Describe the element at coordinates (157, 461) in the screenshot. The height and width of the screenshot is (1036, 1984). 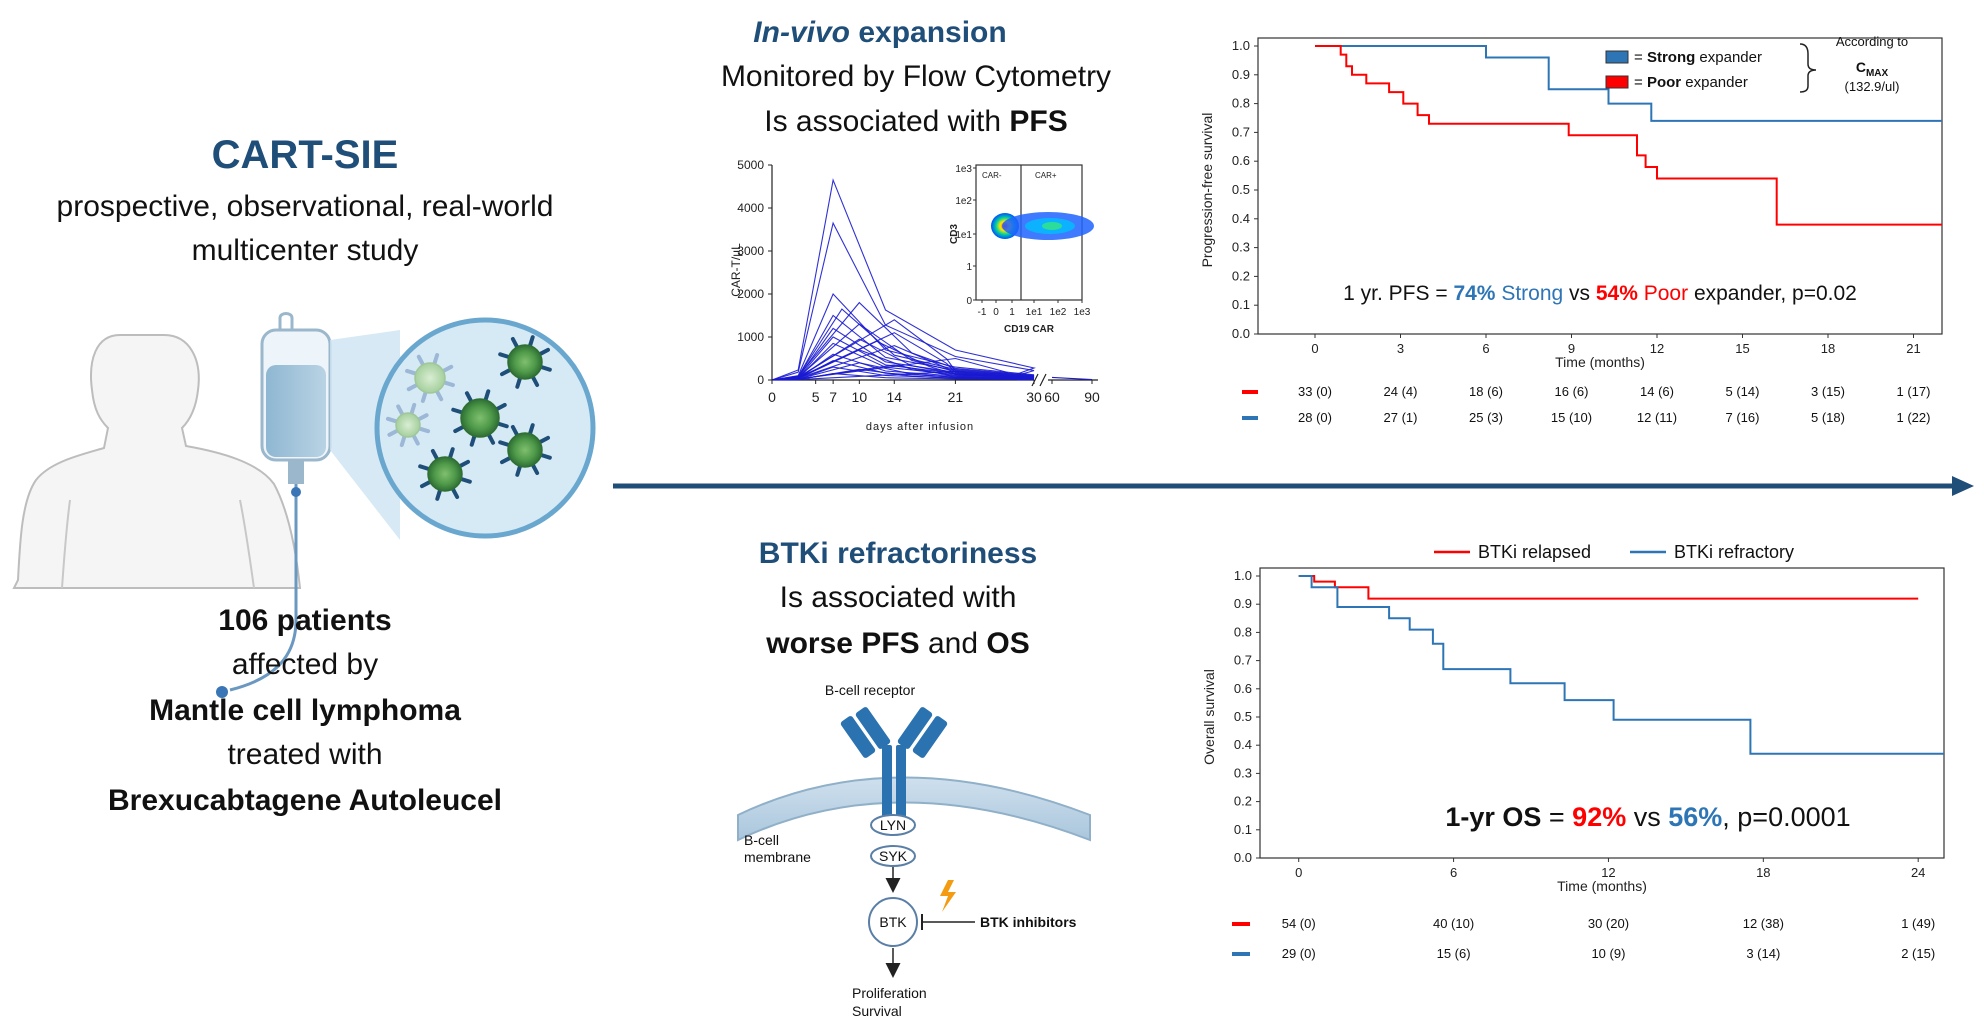
I see `patient-illustration` at that location.